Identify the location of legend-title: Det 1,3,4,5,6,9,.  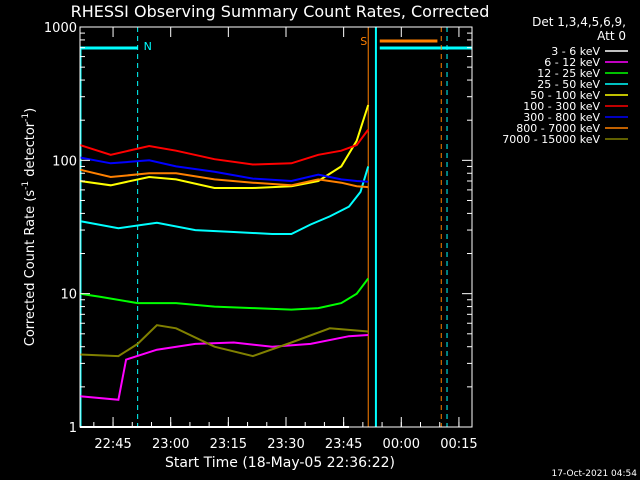
(579, 22).